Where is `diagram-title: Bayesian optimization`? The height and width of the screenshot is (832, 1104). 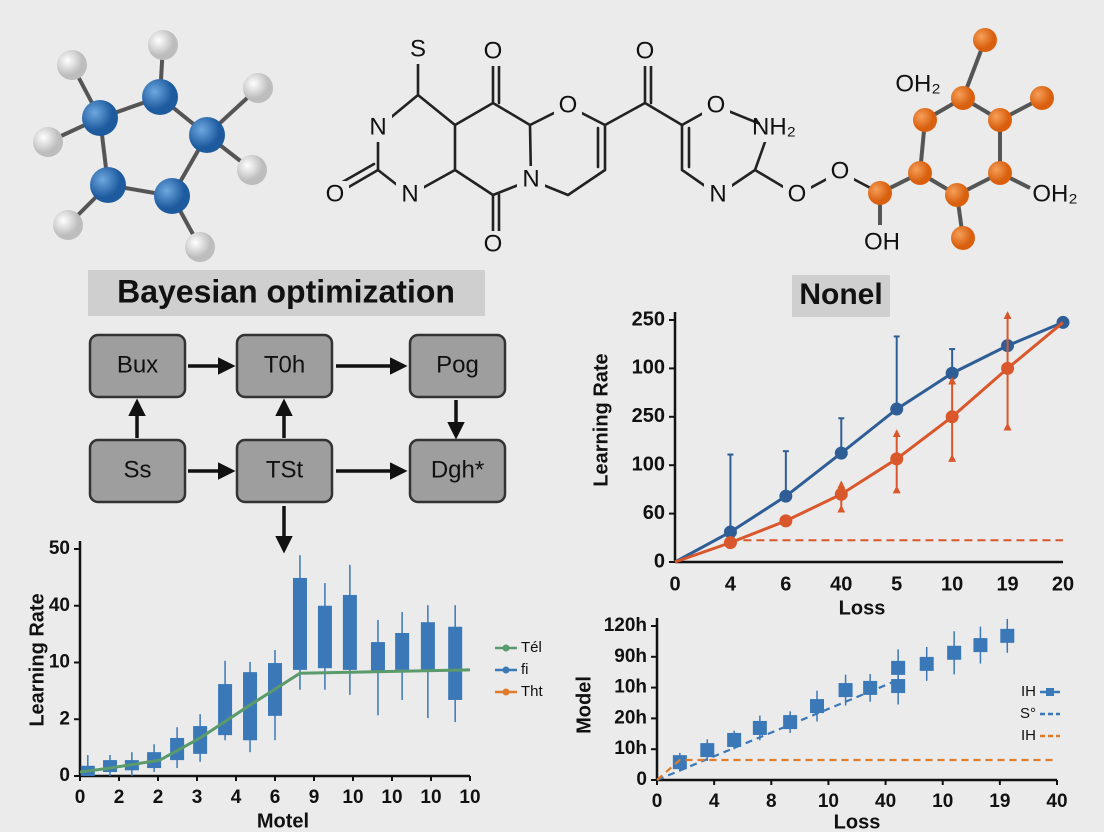
diagram-title: Bayesian optimization is located at coordinates (286, 291).